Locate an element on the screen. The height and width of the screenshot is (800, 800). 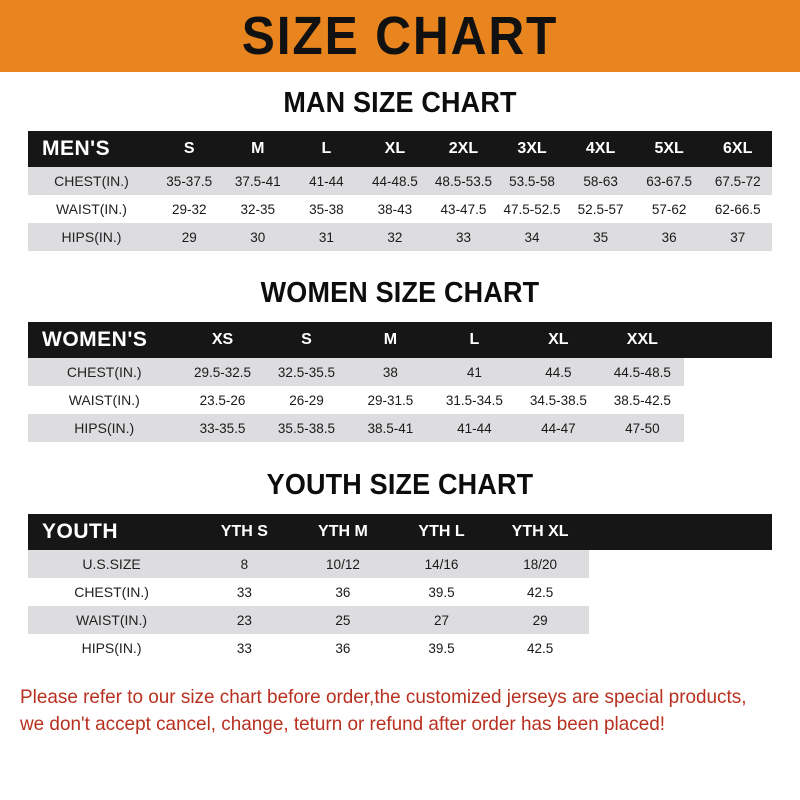
men-header-row: MEN'S S M L XL 2XL 3XL 4XL 5XL 6XL is located at coordinates (400, 149).